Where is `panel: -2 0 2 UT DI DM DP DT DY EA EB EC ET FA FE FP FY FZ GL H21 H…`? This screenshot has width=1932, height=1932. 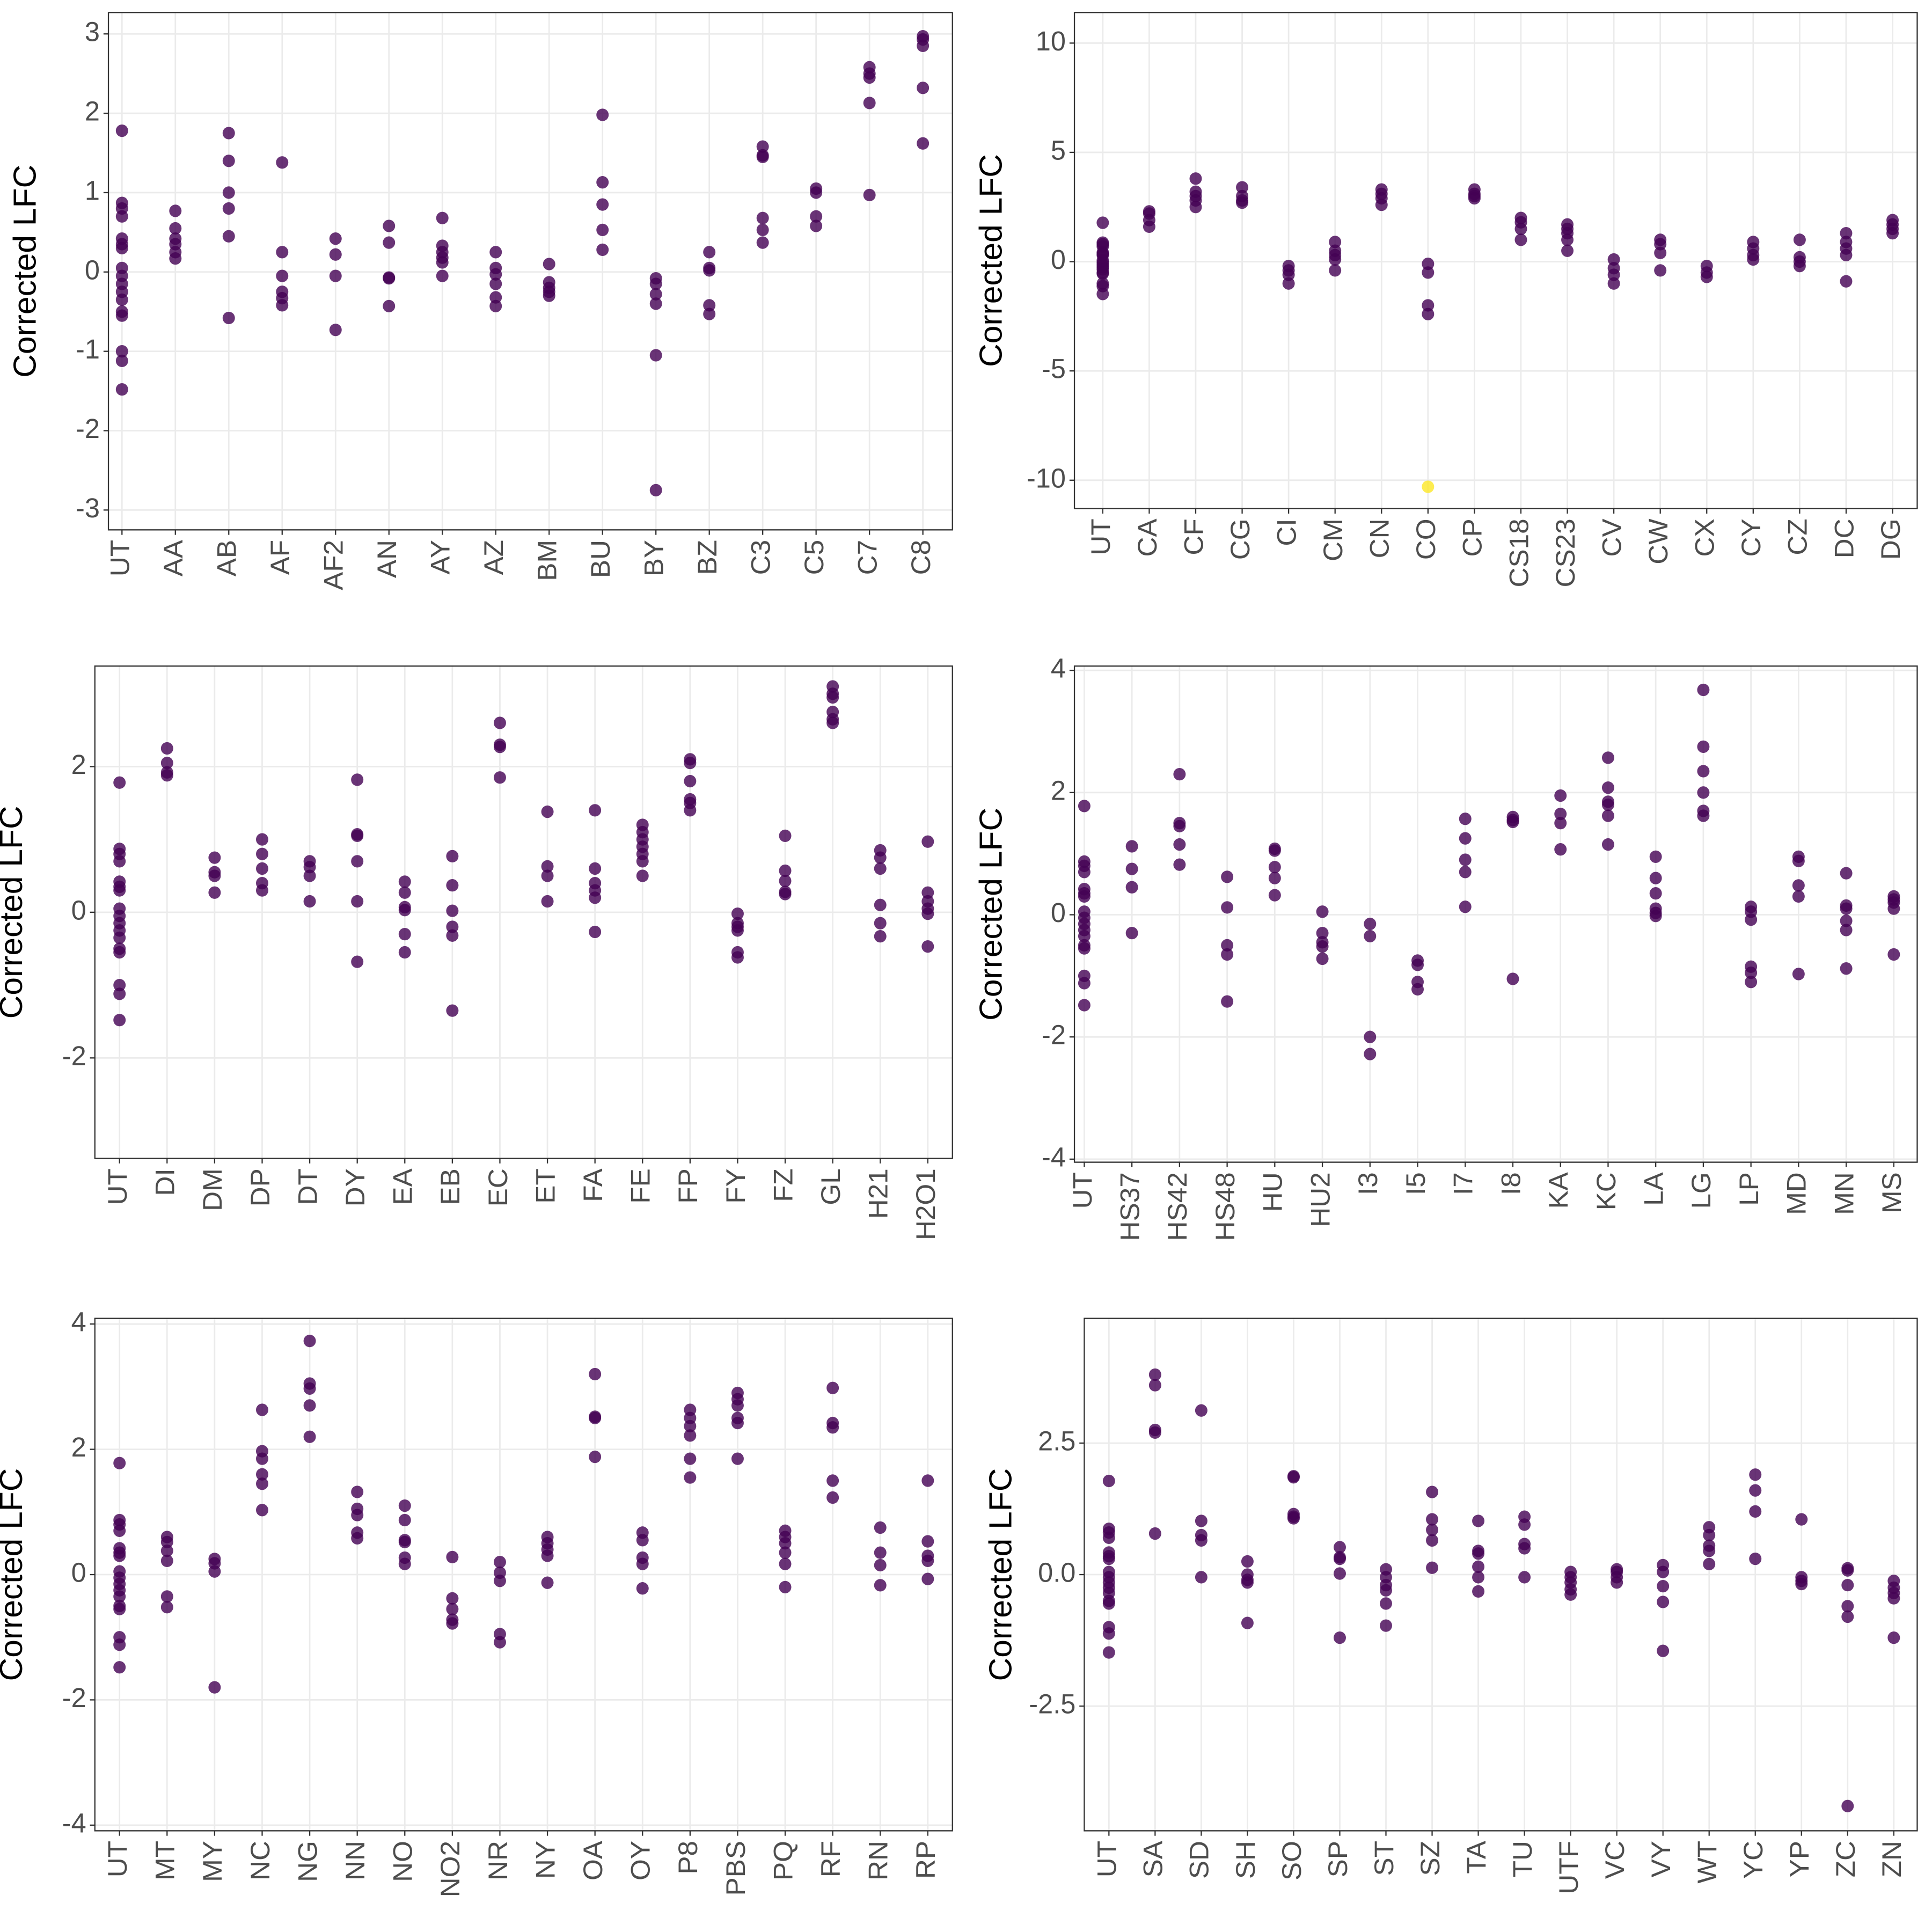 panel: -2 0 2 UT DI DM DP DT DY EA EB EC ET FA FE FP FY FZ GL H21 H… is located at coordinates (476, 952).